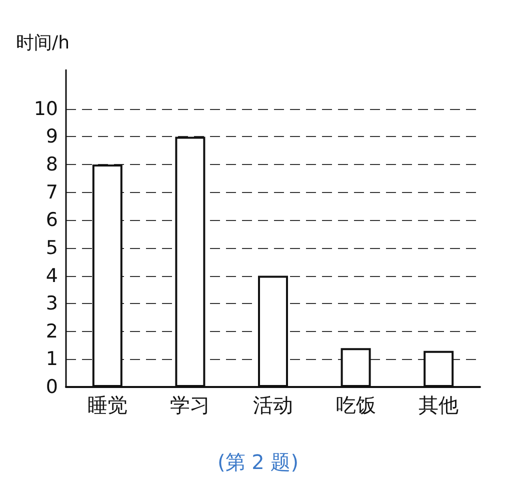 The height and width of the screenshot is (490, 516). I want to click on y-tick-label: 7, so click(52, 192).